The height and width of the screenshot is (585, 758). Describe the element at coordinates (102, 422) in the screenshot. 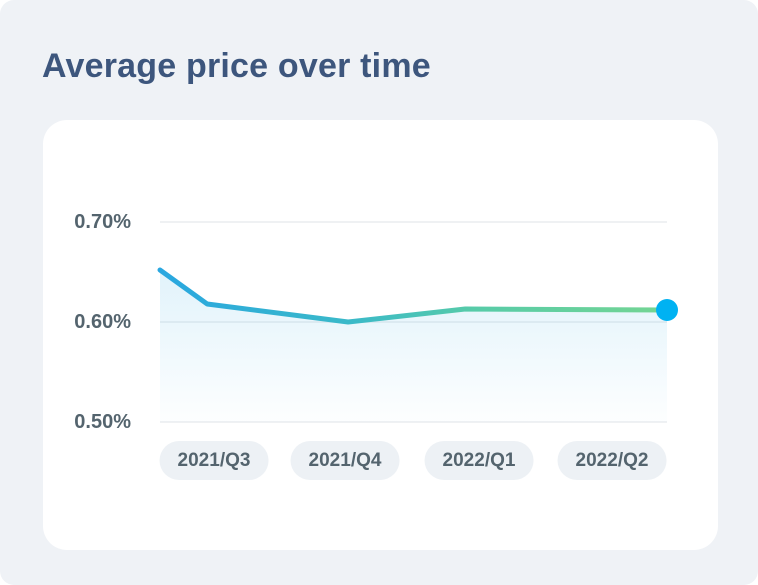

I see `y-axis-tick-050: 0.50%` at that location.